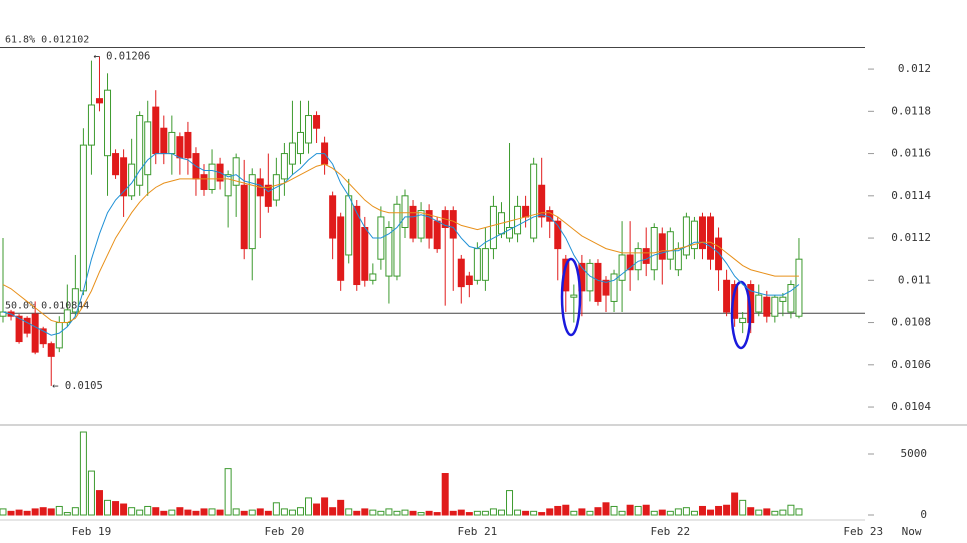 This screenshot has height=543, width=967. I want to click on hand-circle, so click(741, 315).